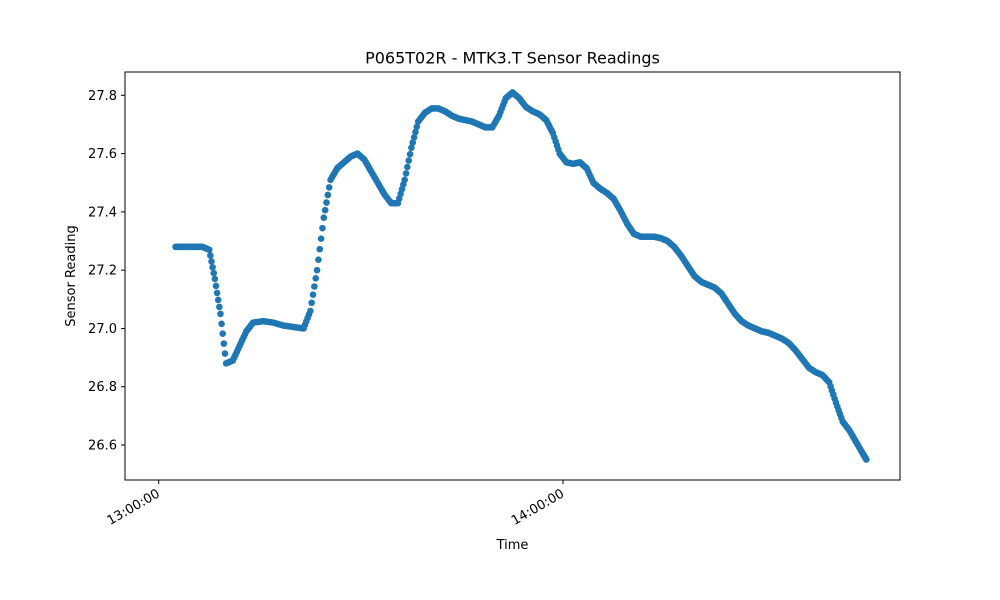 This screenshot has height=600, width=1000. I want to click on y-tick-label: 27.4, so click(102, 212).